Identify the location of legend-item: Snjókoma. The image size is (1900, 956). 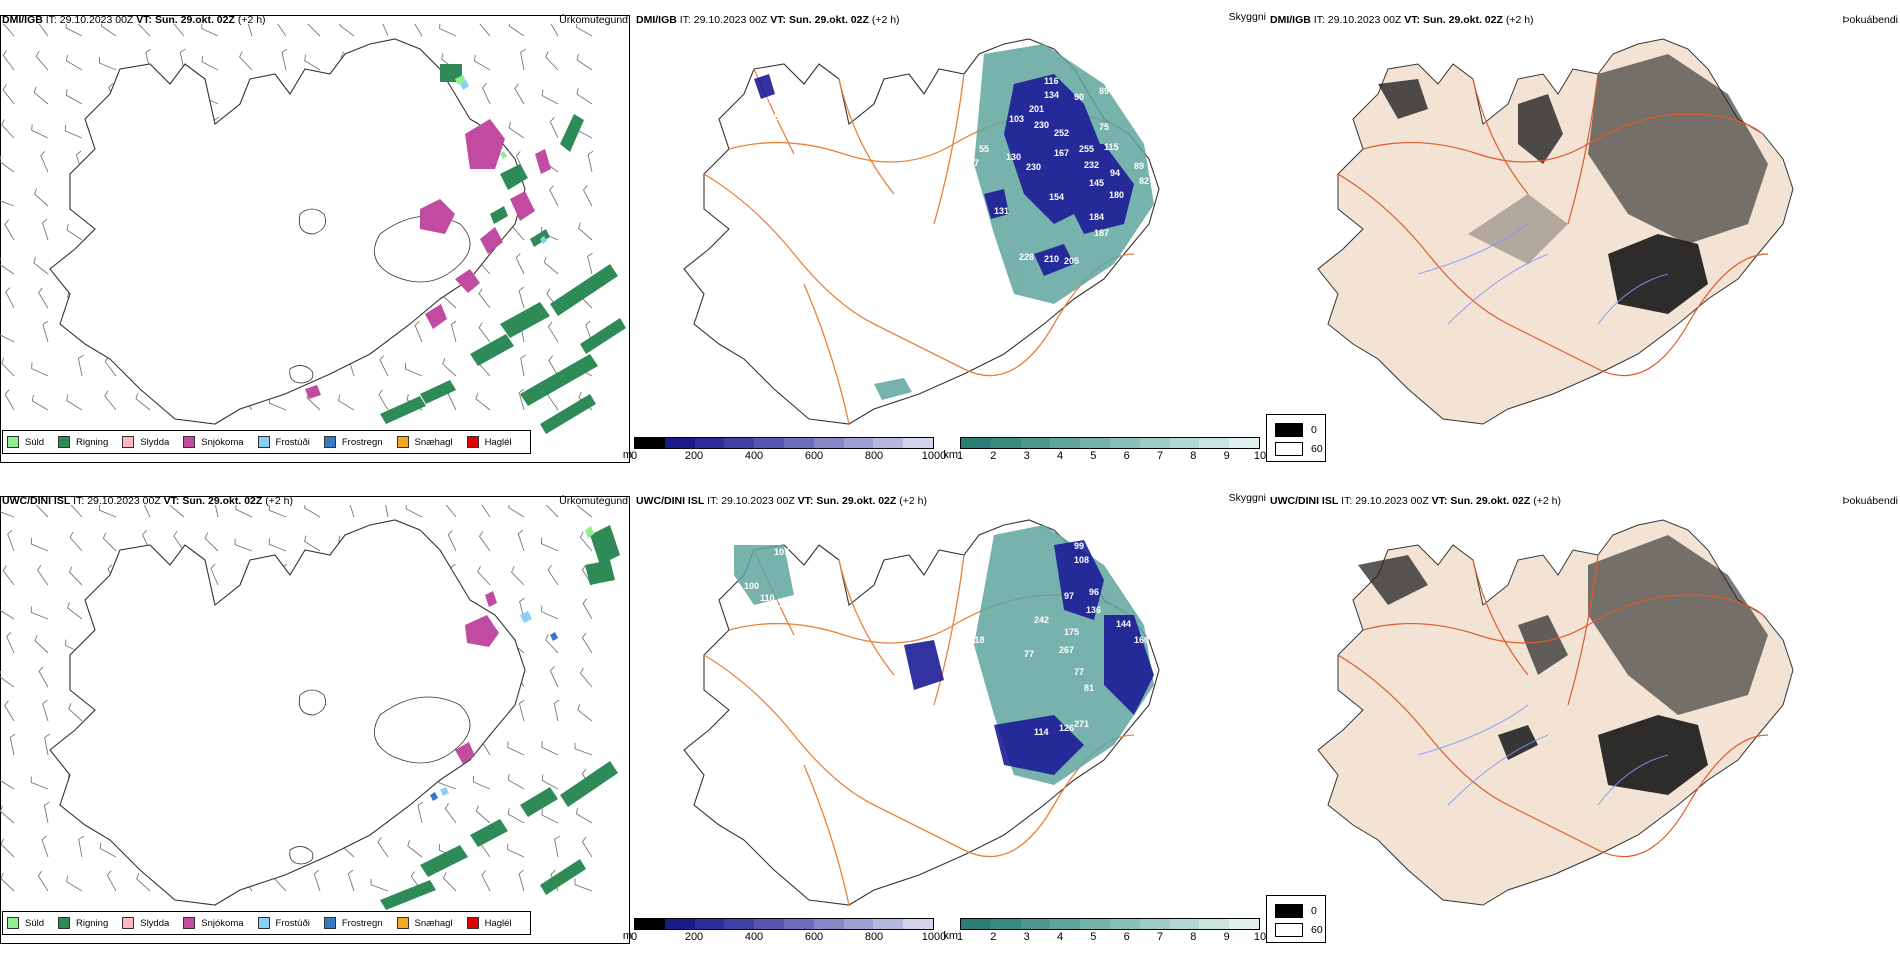
(213, 923).